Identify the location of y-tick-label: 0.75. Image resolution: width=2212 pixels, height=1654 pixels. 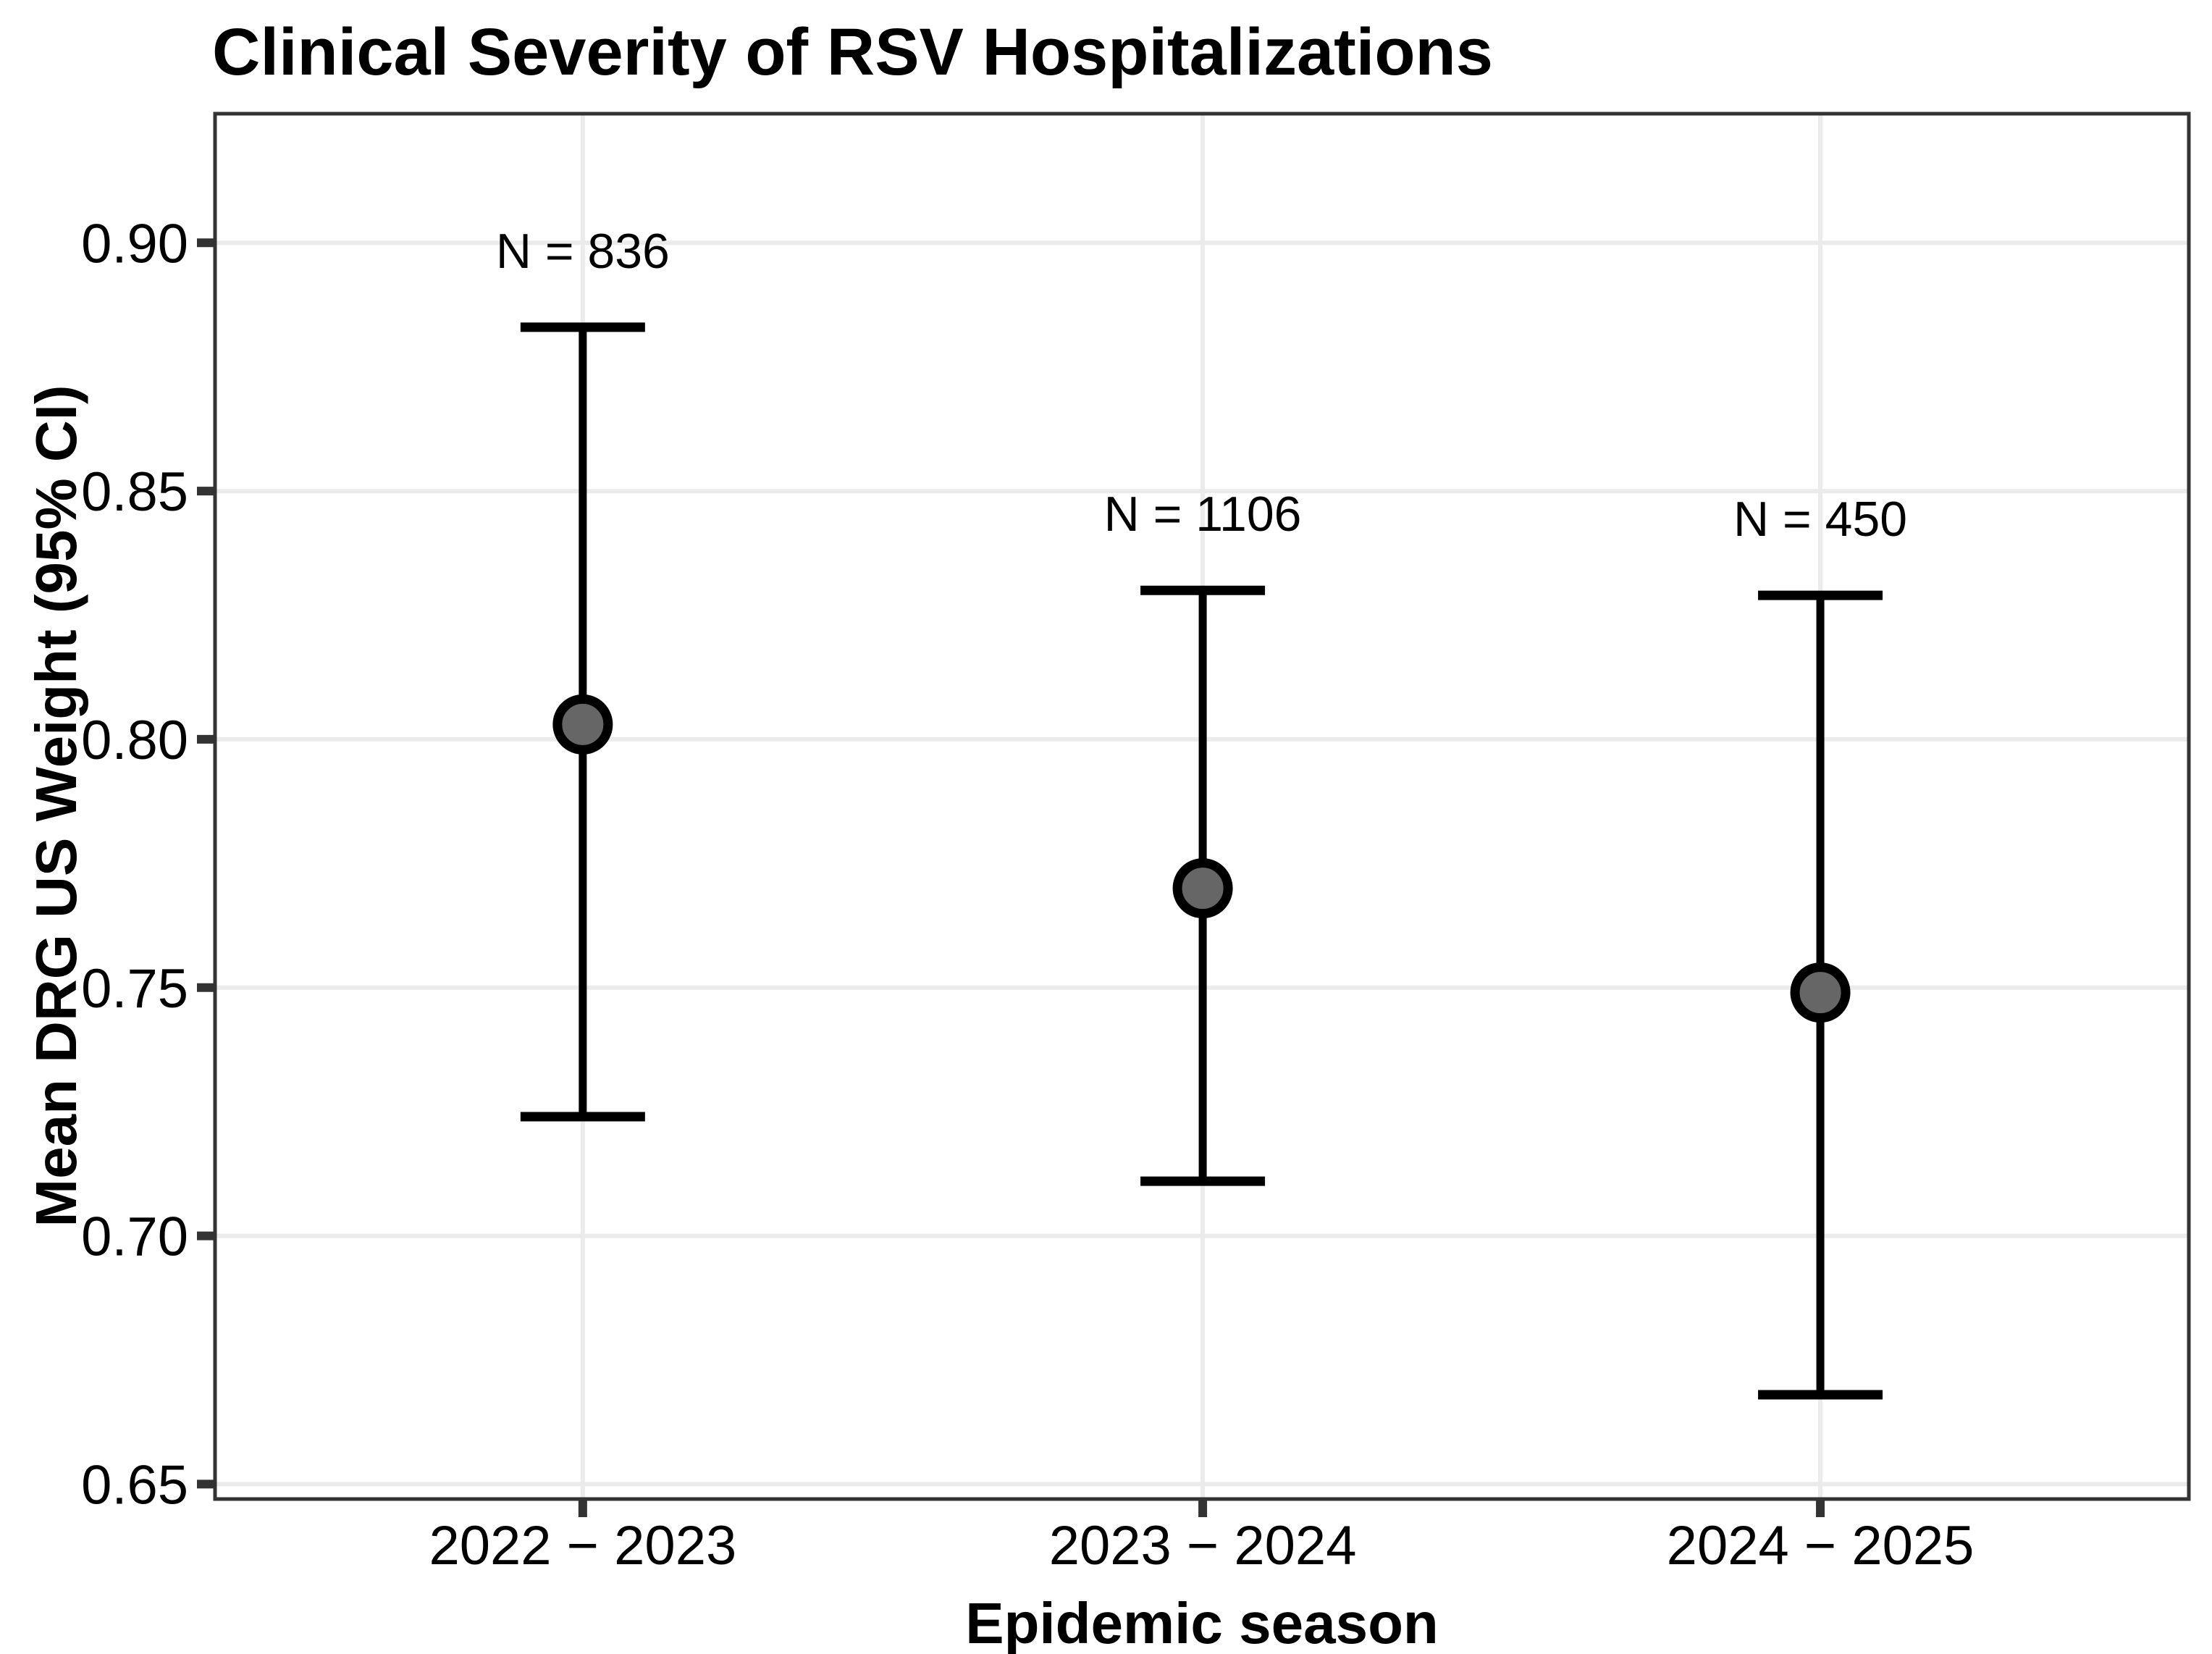
(135, 989).